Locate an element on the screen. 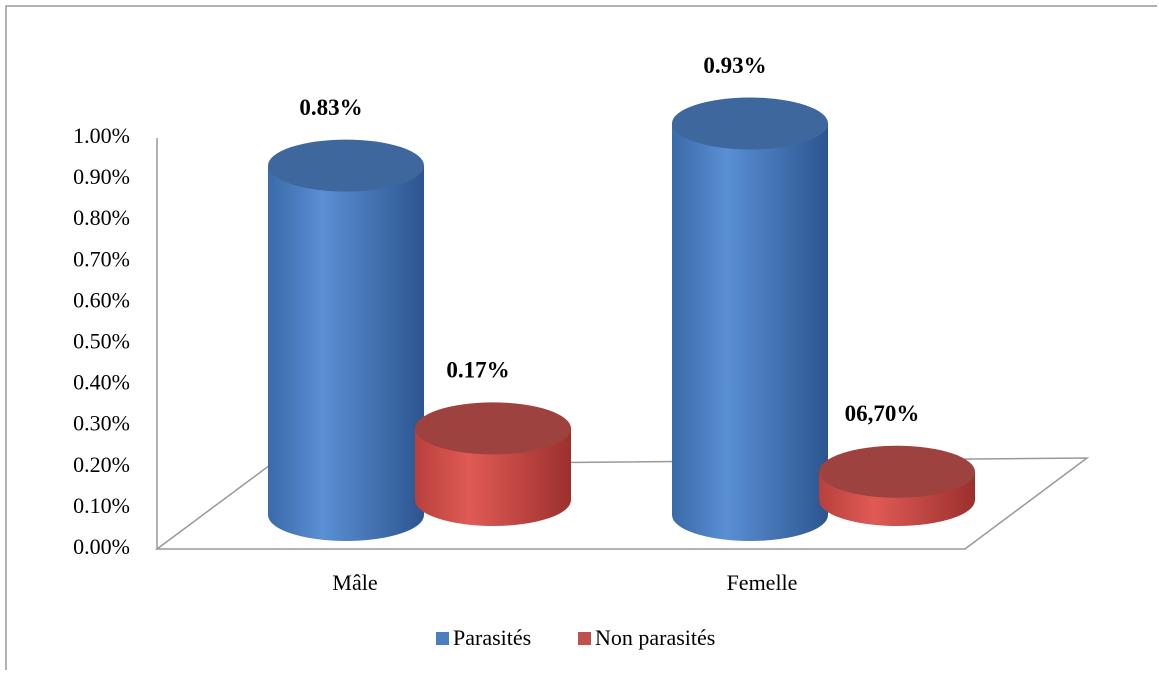 This screenshot has height=675, width=1159. y-tick-label: 0.60% is located at coordinates (101, 299).